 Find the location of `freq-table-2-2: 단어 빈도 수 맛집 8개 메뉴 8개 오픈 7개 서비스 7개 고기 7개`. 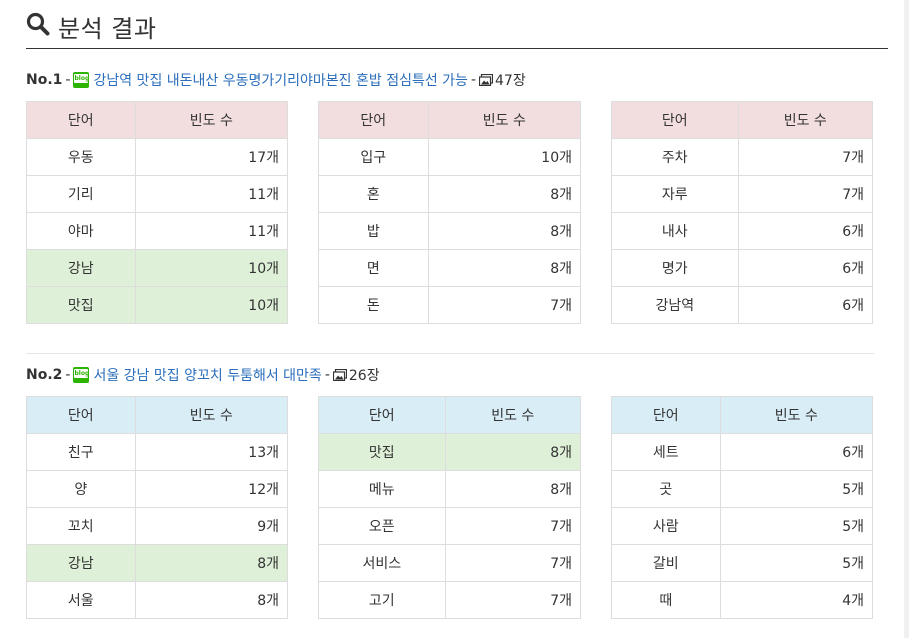

freq-table-2-2: 단어 빈도 수 맛집 8개 메뉴 8개 오픈 7개 서비스 7개 고기 7개 is located at coordinates (450, 507).